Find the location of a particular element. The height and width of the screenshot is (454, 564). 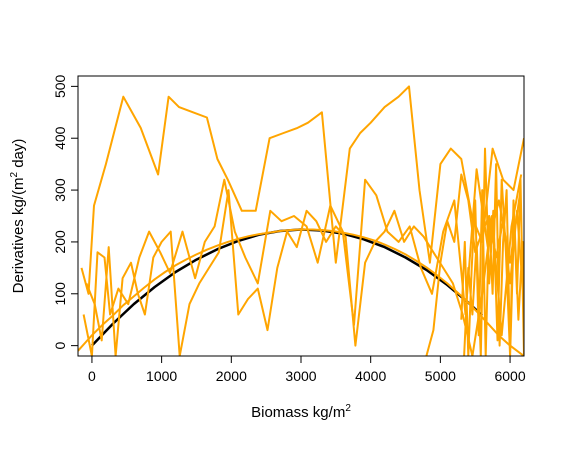

x-tick-label: 2000 is located at coordinates (231, 376).